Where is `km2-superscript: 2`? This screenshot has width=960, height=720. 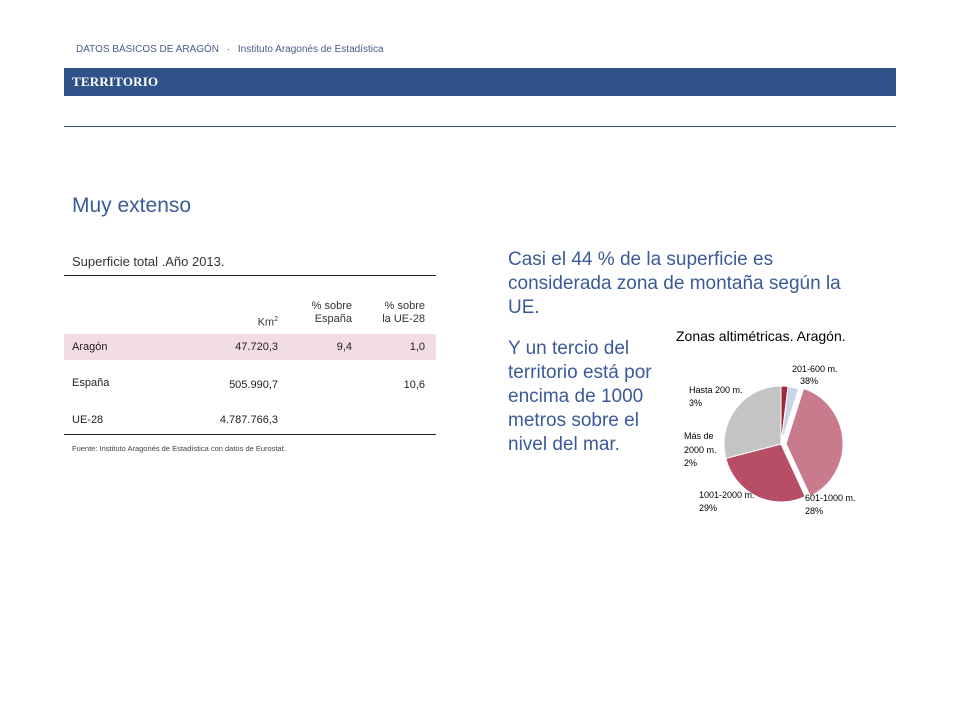 km2-superscript: 2 is located at coordinates (276, 319).